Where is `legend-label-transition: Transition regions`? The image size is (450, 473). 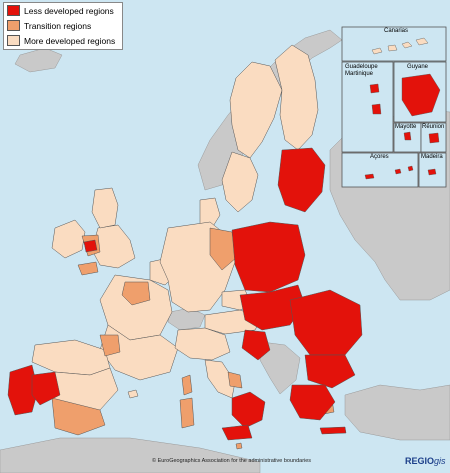 legend-label-transition: Transition regions is located at coordinates (58, 25).